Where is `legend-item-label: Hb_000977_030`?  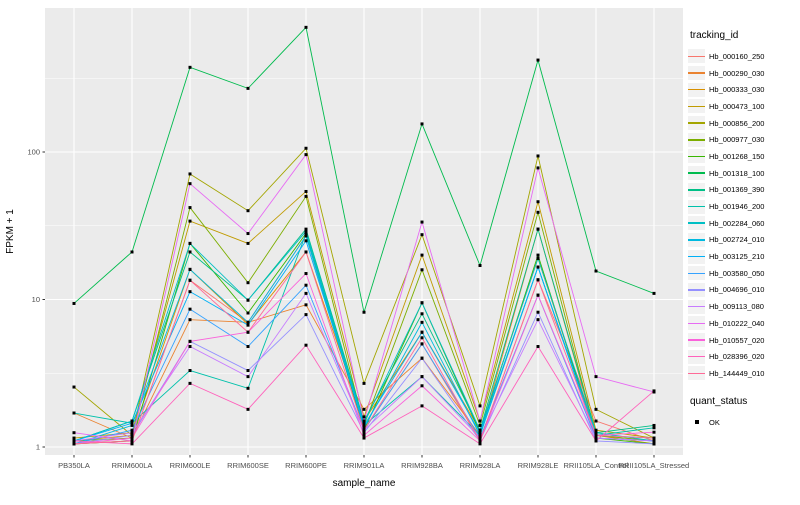 legend-item-label: Hb_000977_030 is located at coordinates (737, 140).